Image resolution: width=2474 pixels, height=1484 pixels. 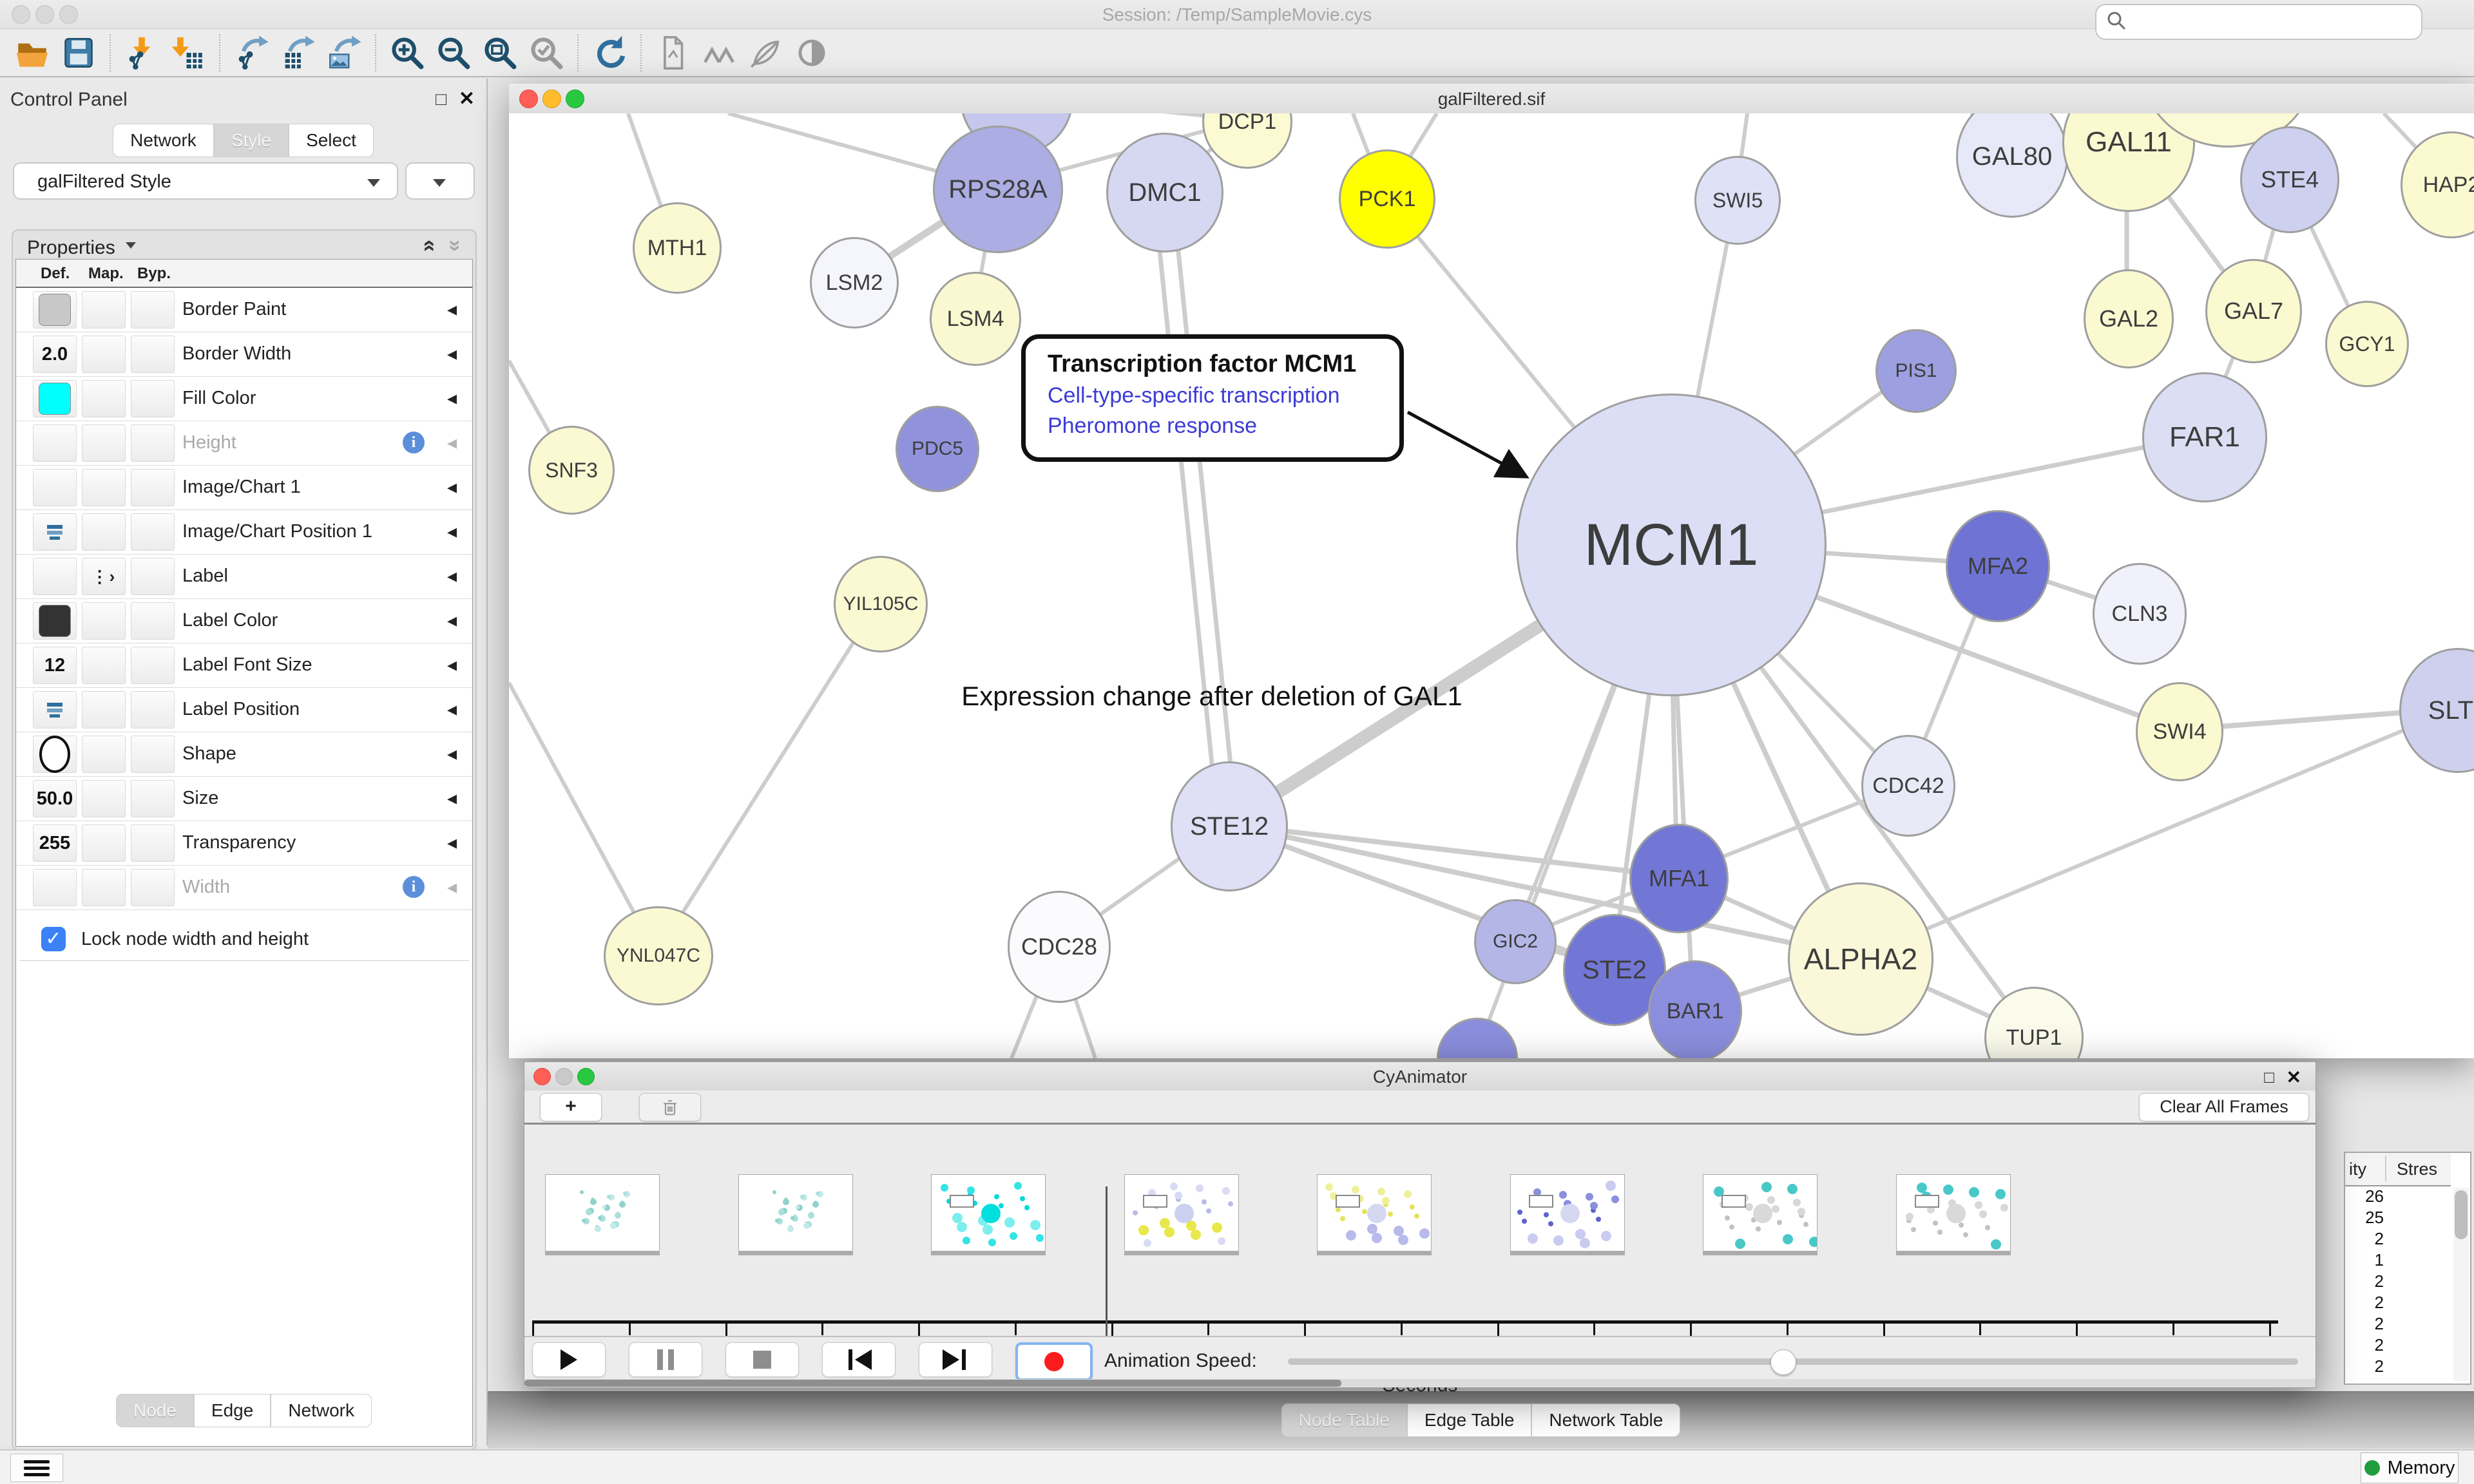 What do you see at coordinates (2289, 179) in the screenshot?
I see `network-node-ste4: STE4` at bounding box center [2289, 179].